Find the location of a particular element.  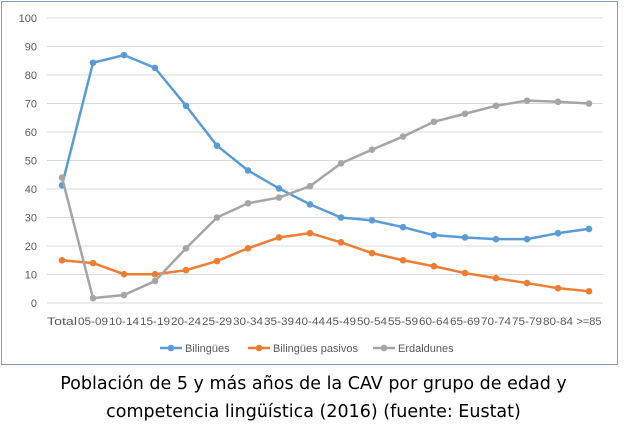

y-tick-label: 80 is located at coordinates (31, 76).